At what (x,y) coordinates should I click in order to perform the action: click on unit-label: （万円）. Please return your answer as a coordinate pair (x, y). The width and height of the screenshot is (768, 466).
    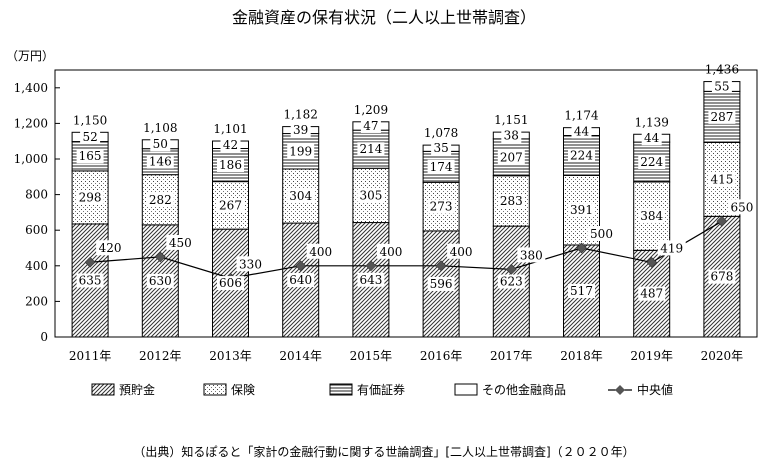
    Looking at the image, I should click on (30, 56).